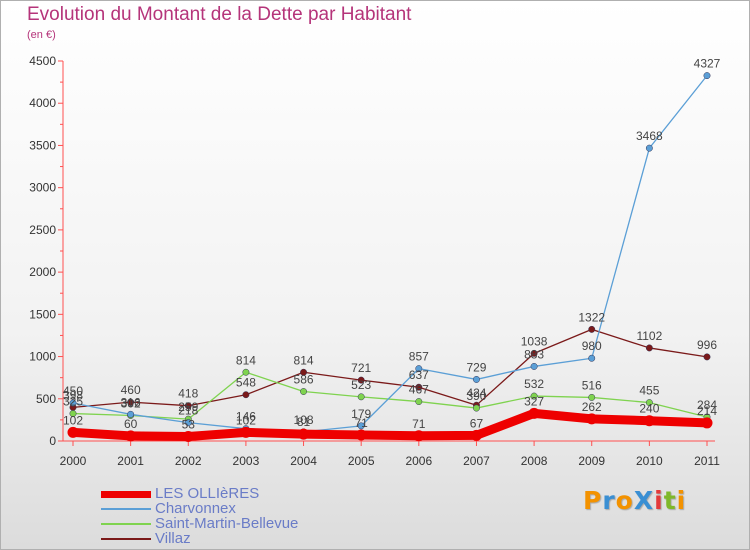  I want to click on data-label-3: 398, so click(73, 395).